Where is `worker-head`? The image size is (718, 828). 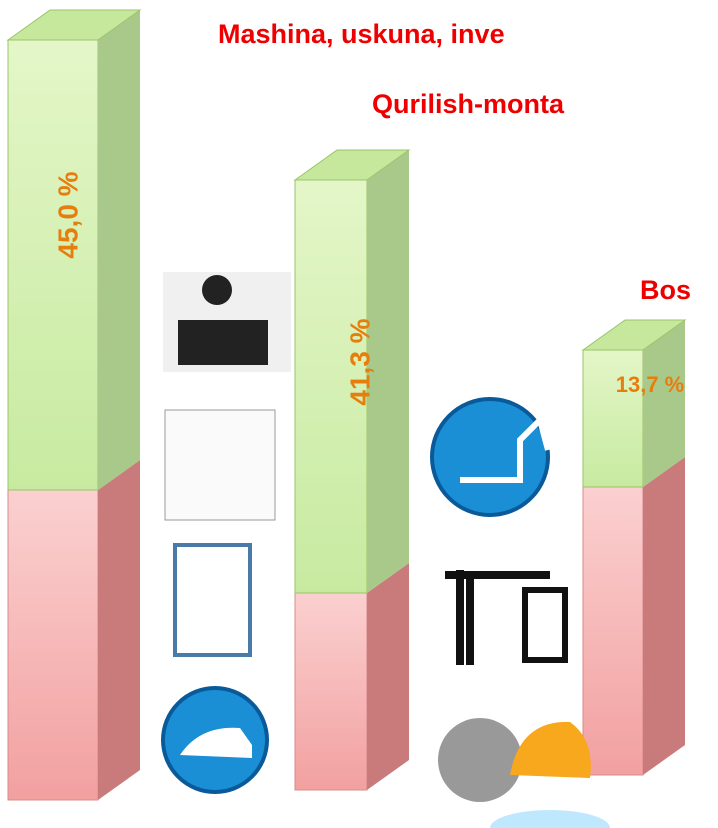 worker-head is located at coordinates (217, 290).